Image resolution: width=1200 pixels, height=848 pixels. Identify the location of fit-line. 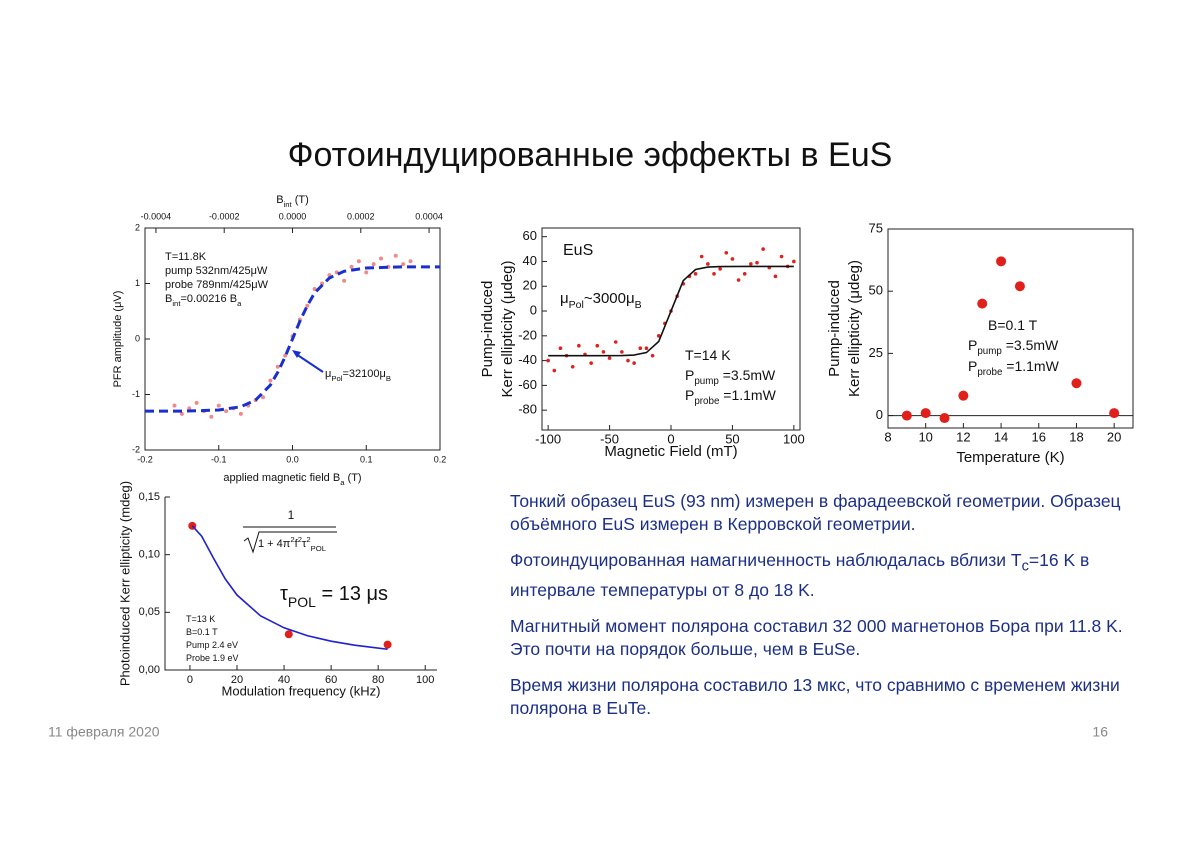
(292, 339).